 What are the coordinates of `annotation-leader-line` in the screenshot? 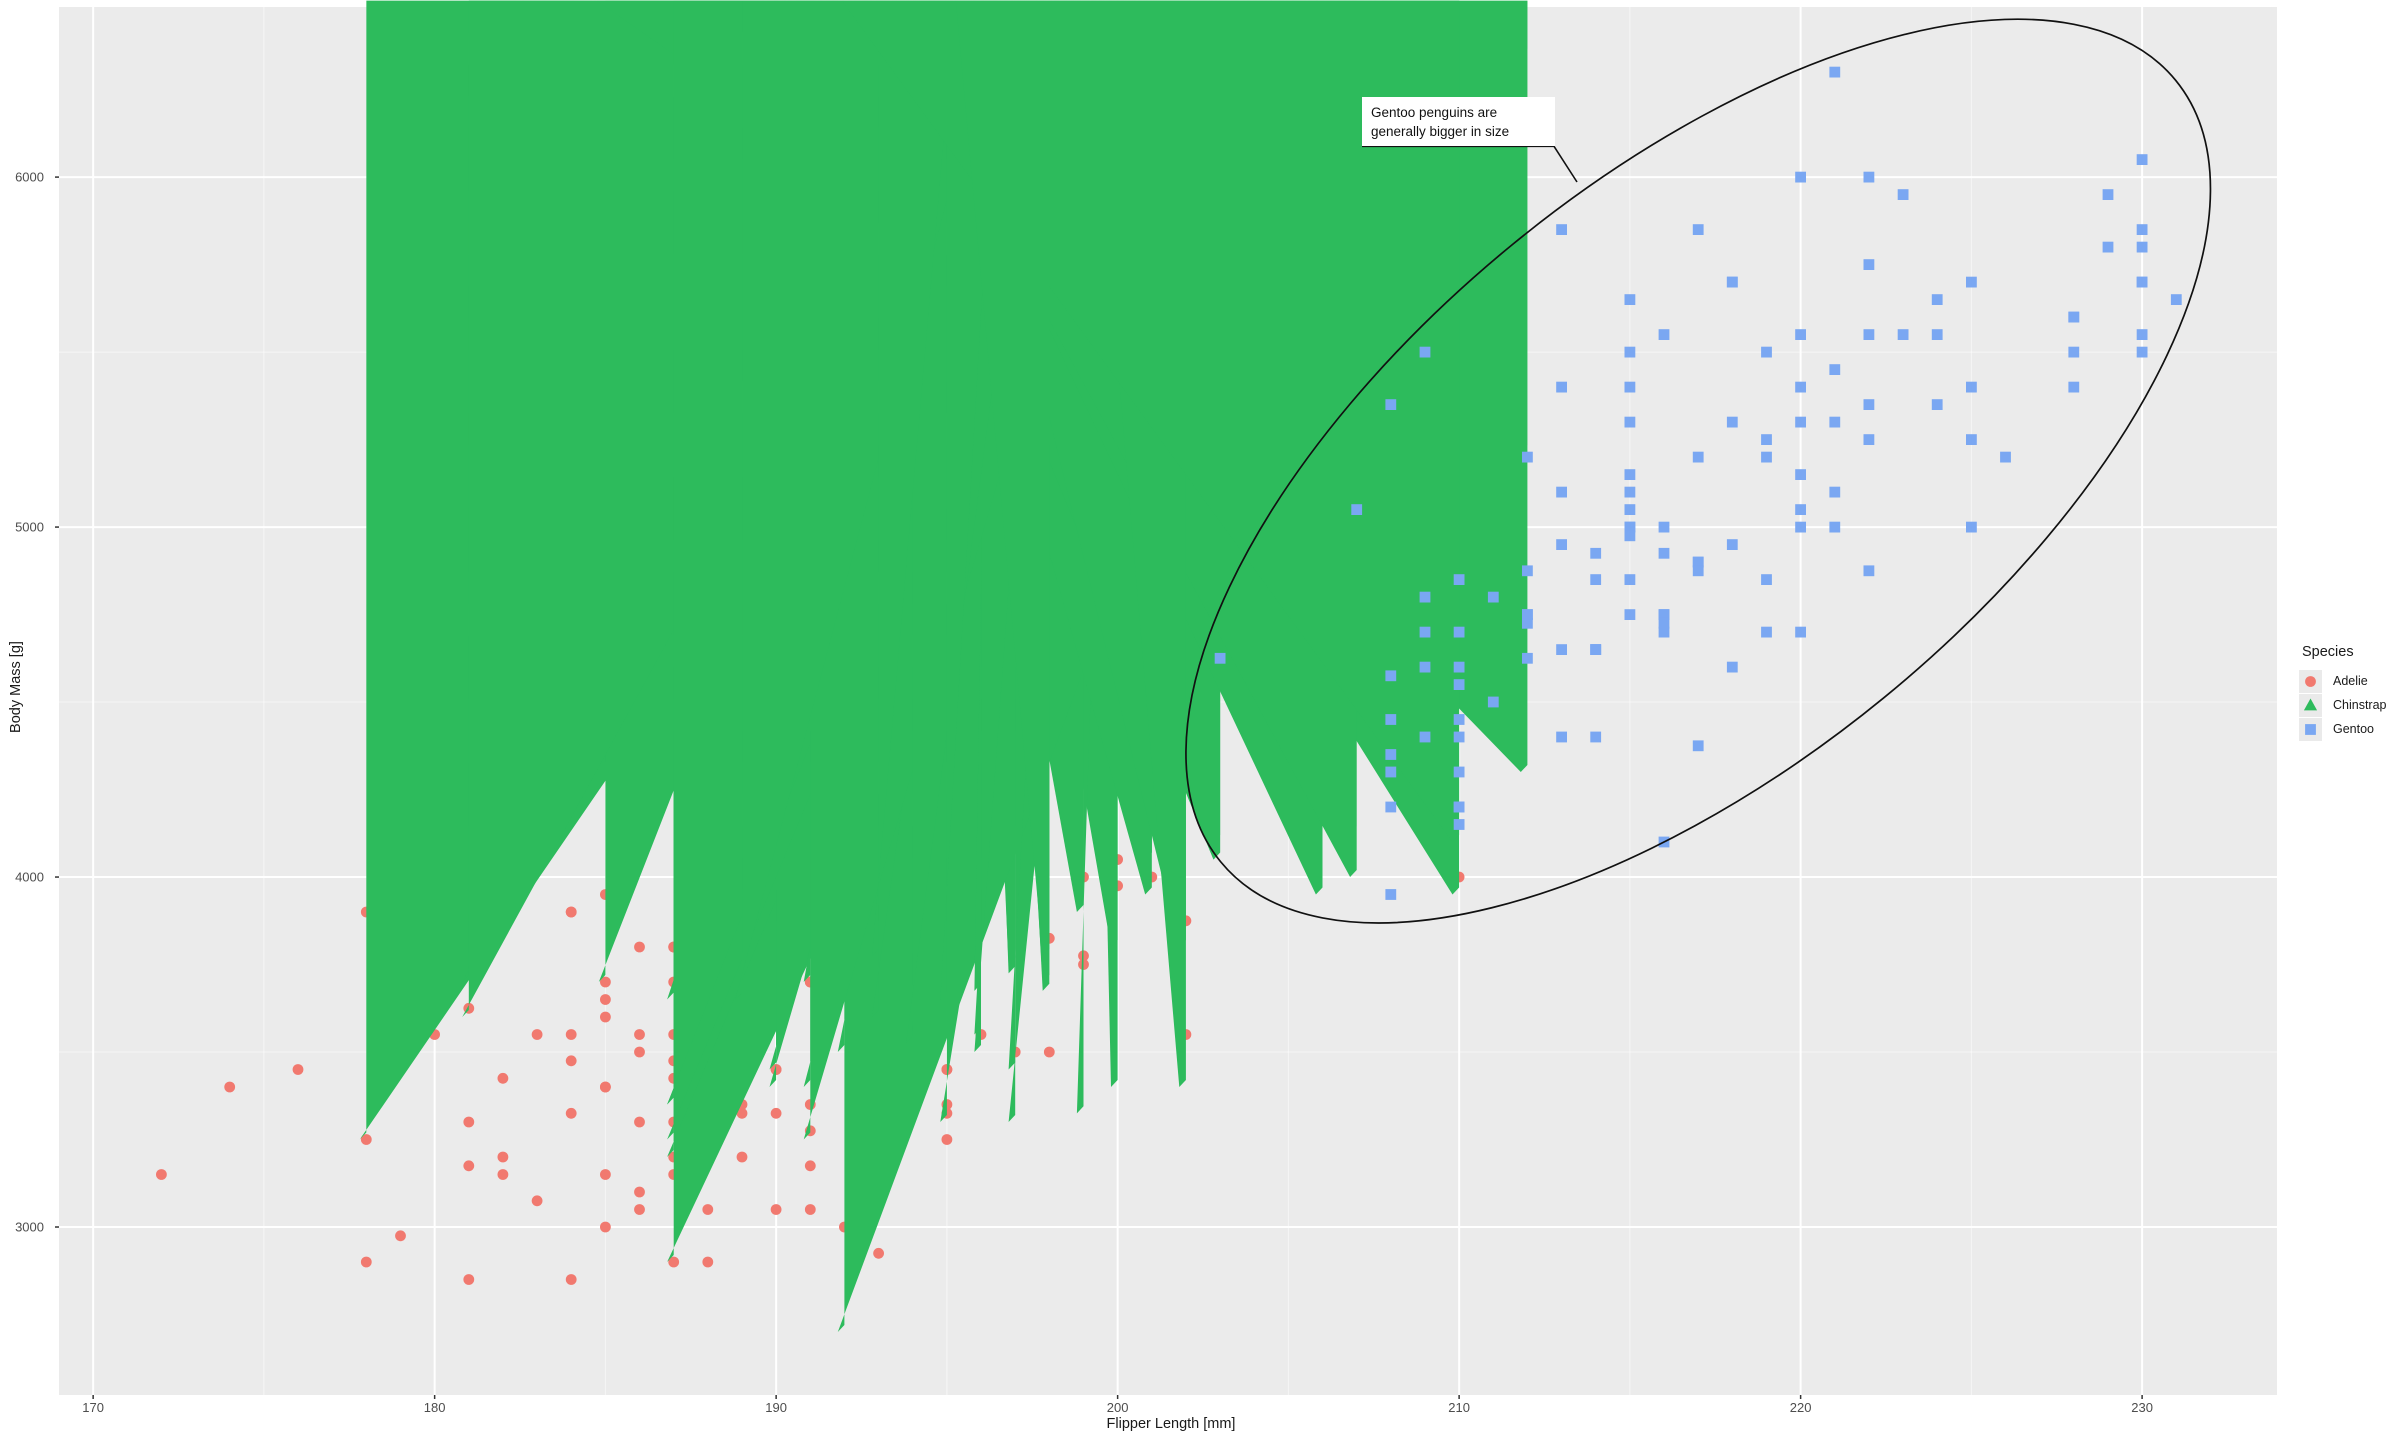 It's located at (1470, 164).